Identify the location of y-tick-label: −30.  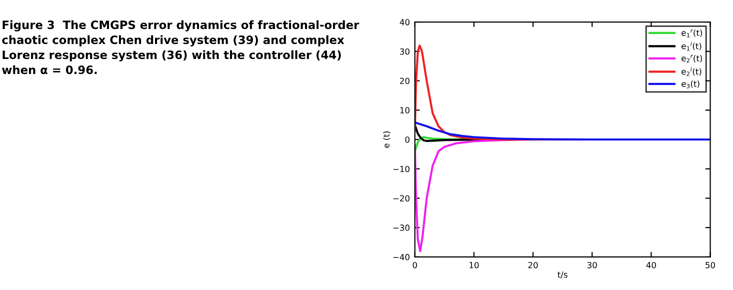
(401, 227).